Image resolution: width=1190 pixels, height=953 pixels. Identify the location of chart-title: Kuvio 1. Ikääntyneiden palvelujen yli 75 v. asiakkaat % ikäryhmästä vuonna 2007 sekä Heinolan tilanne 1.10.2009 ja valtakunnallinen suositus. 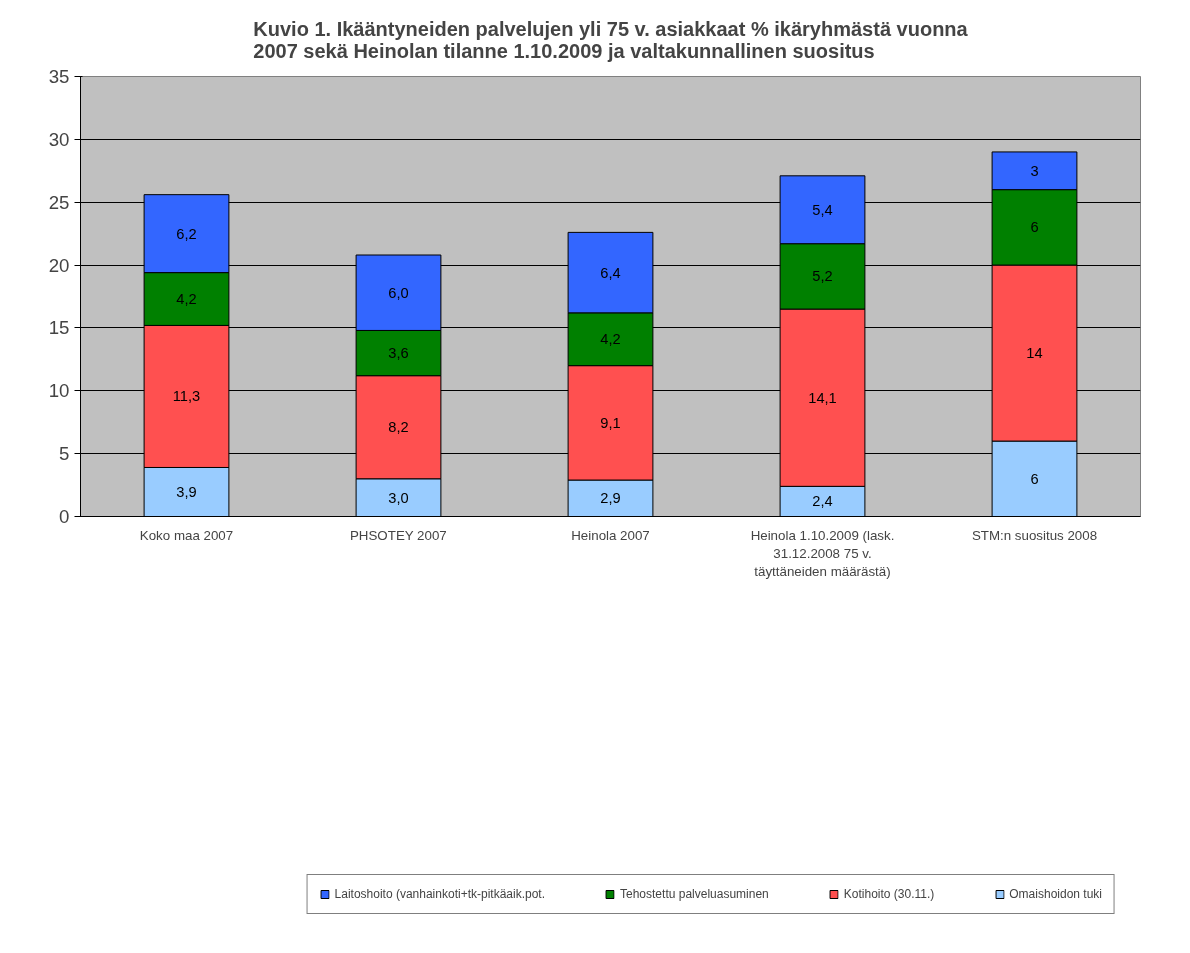
(611, 39).